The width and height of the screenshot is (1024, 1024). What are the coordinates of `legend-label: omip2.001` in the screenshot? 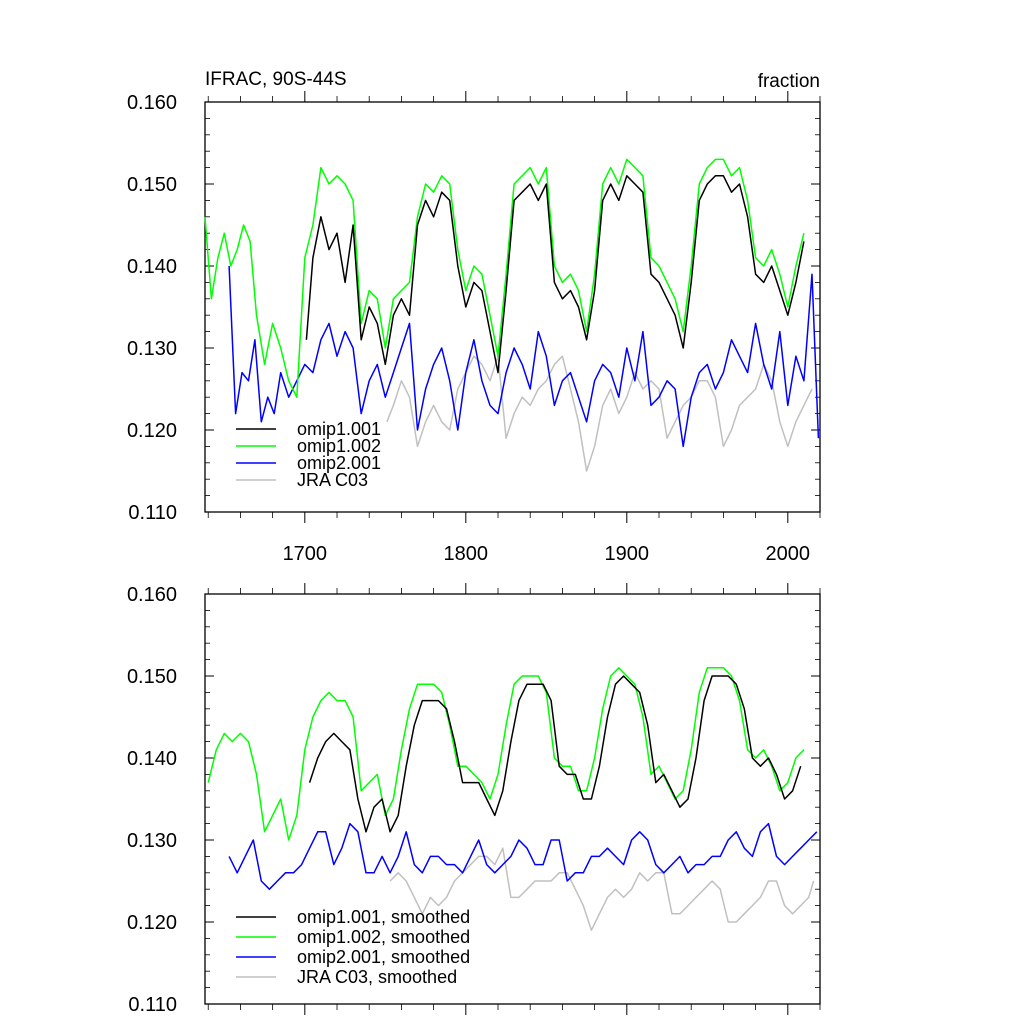 It's located at (339, 463).